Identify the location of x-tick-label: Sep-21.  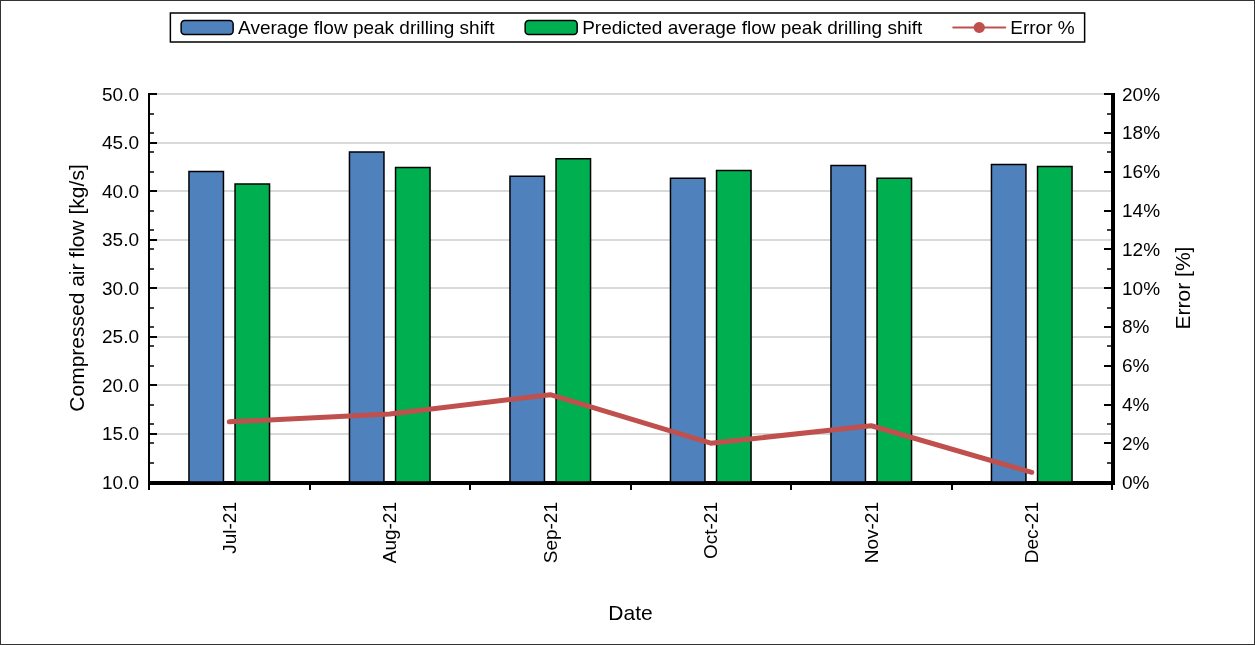
(550, 533).